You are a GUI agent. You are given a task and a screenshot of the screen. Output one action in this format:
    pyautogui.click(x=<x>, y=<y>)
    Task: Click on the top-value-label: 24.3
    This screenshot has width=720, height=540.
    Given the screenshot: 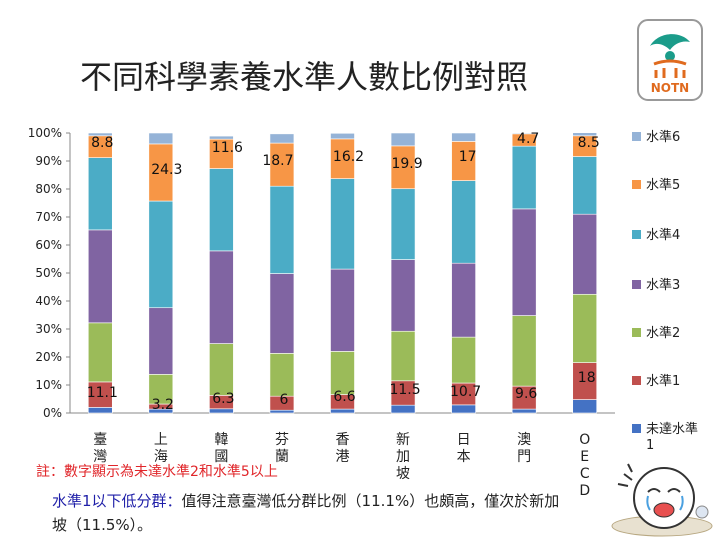 What is the action you would take?
    pyautogui.click(x=166, y=170)
    